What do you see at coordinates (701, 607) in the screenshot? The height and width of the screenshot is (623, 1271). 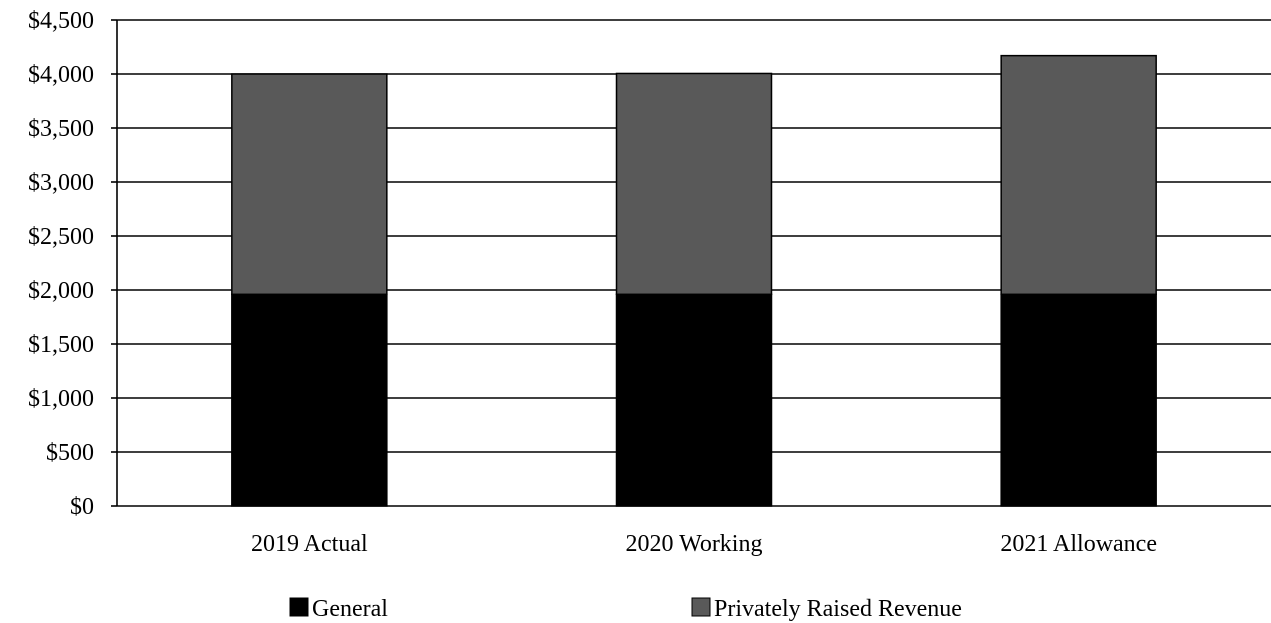 I see `legend-swatch-privately-raised-revenue` at bounding box center [701, 607].